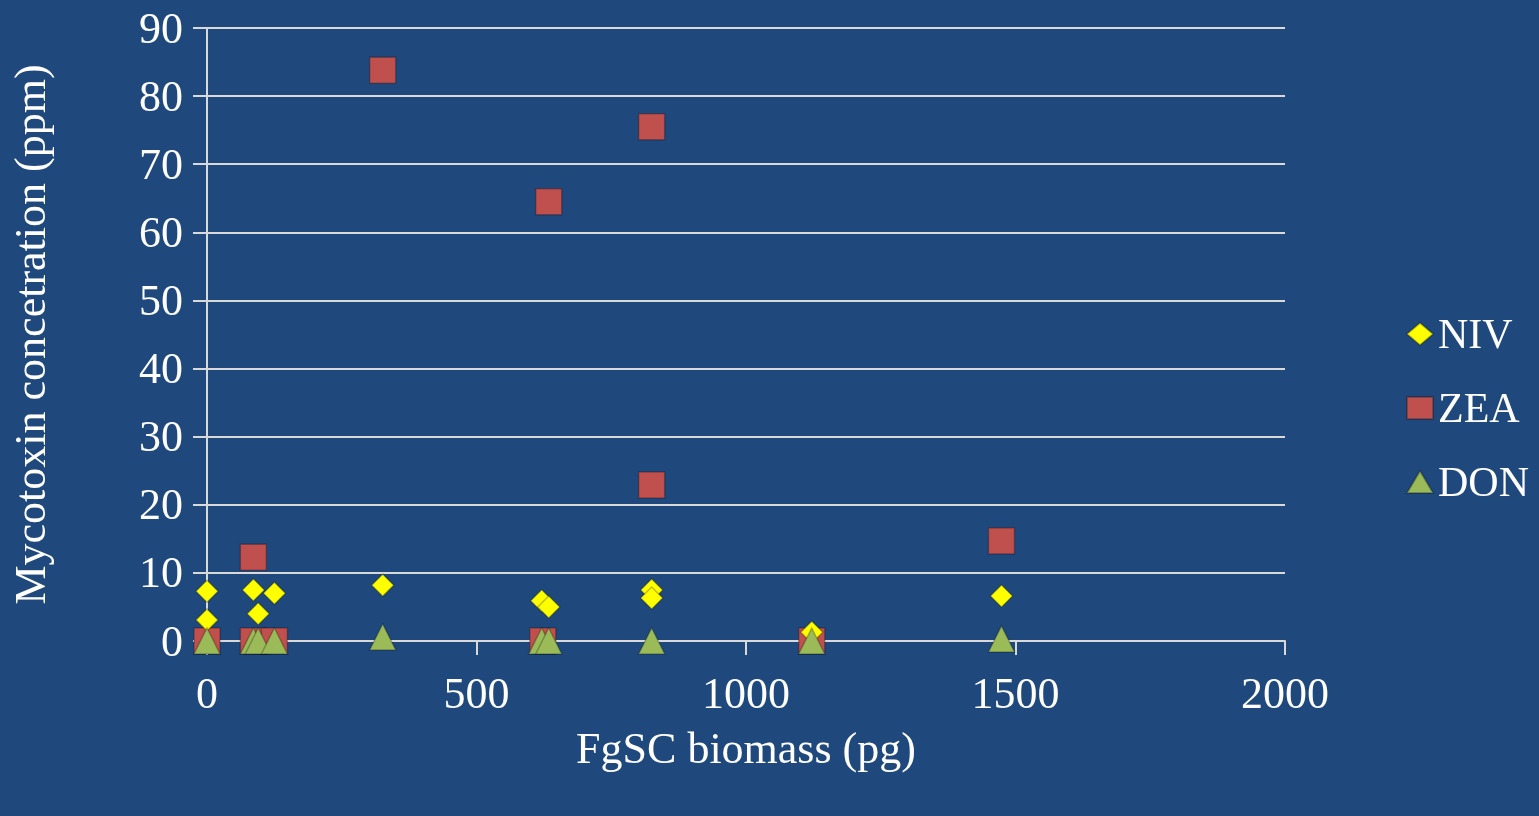 Image resolution: width=1539 pixels, height=816 pixels. I want to click on x-tick-label: 500, so click(476, 693).